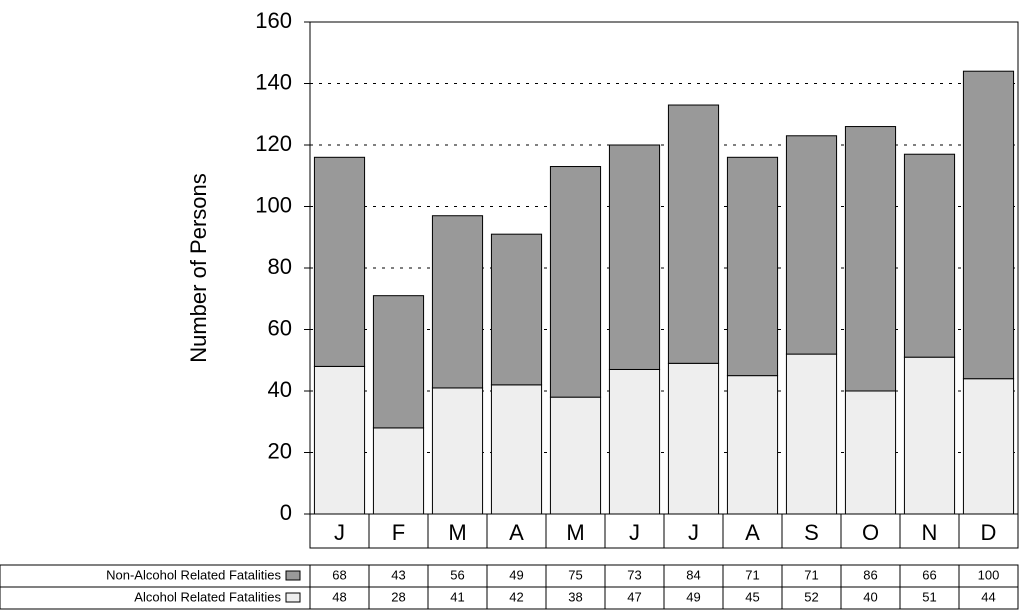 The width and height of the screenshot is (1019, 615). What do you see at coordinates (634, 574) in the screenshot?
I see `table-value: 73` at bounding box center [634, 574].